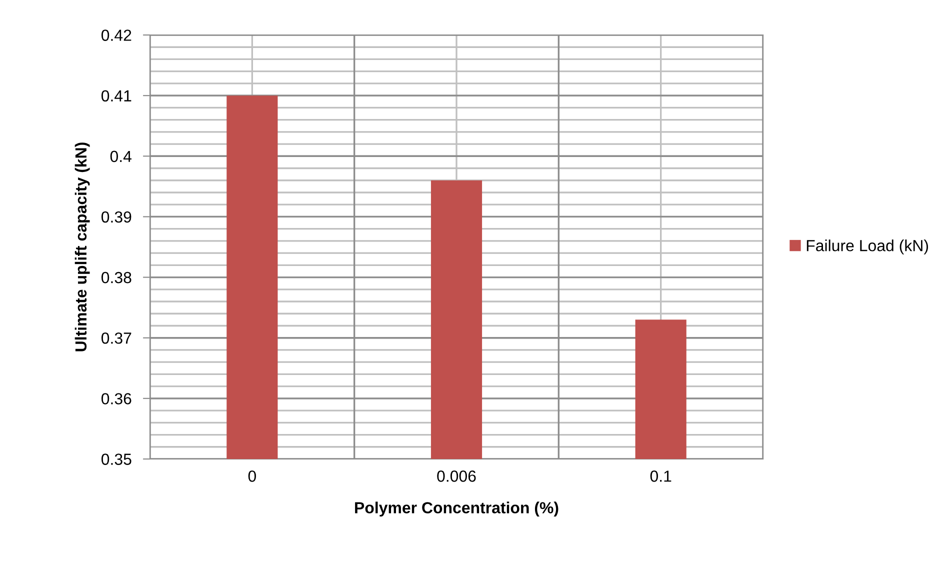 This screenshot has width=941, height=579. What do you see at coordinates (116, 398) in the screenshot?
I see `y-tick-label: 0.36` at bounding box center [116, 398].